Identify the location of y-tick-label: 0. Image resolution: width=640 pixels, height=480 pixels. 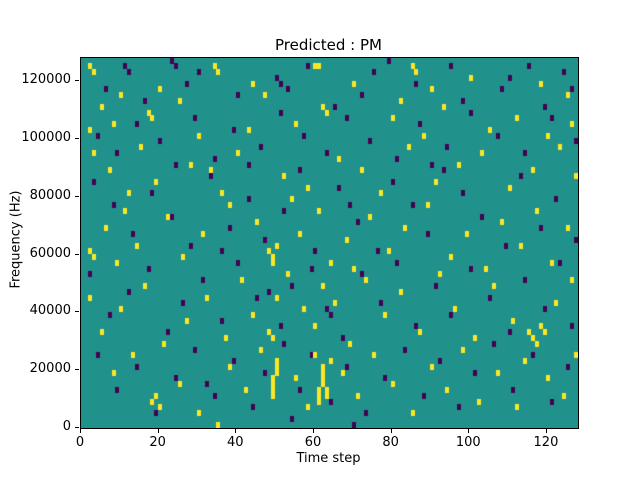
(66, 426).